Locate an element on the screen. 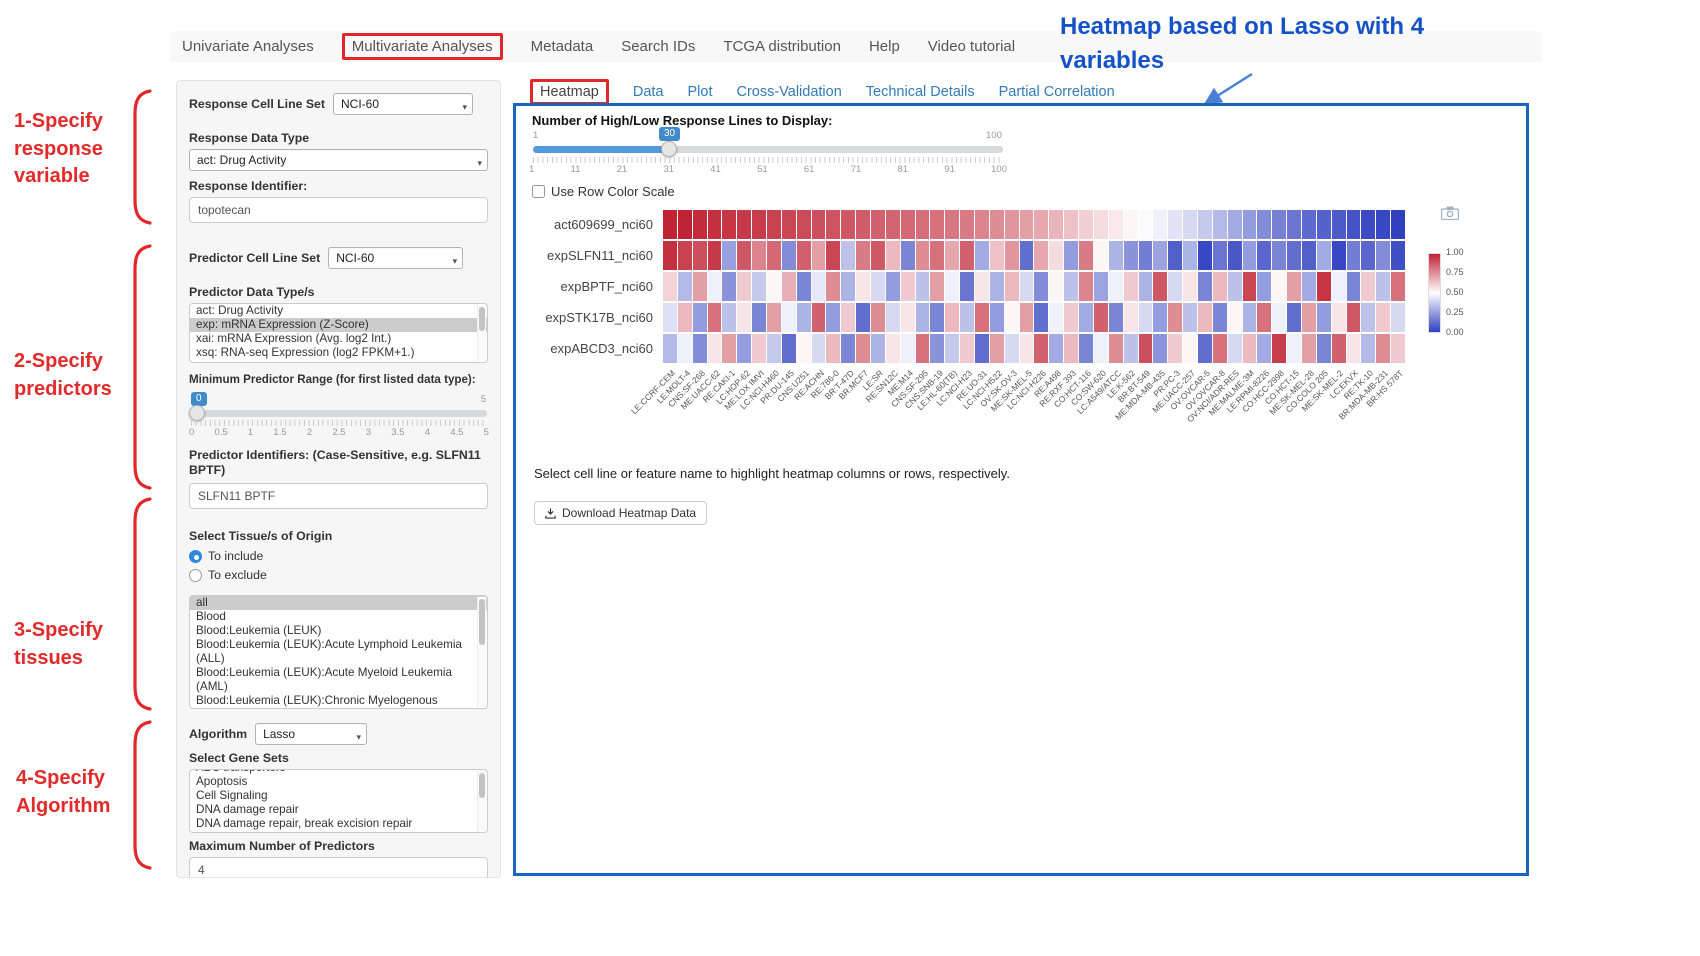 The image size is (1700, 956). radio-to-include is located at coordinates (195, 556).